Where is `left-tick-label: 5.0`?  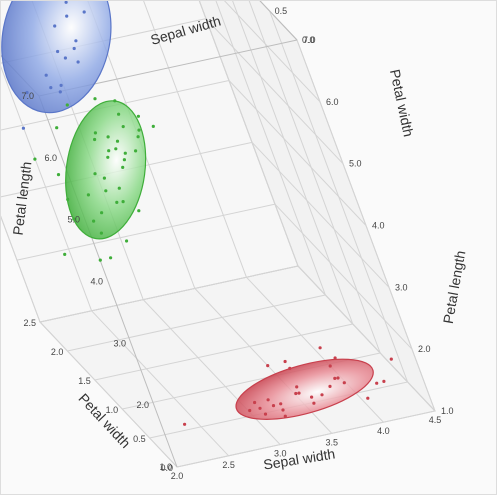
left-tick-label: 5.0 is located at coordinates (73, 220).